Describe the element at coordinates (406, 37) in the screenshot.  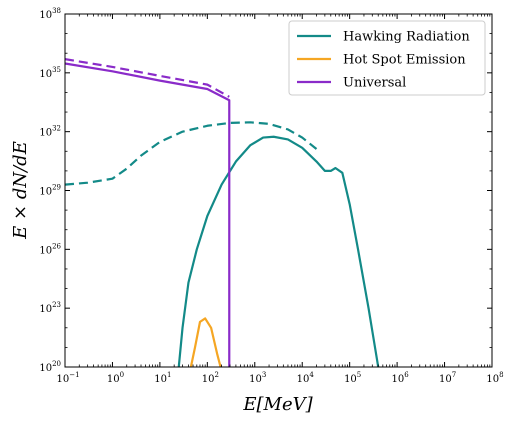
I see `legend-label: Hawking Radiation` at that location.